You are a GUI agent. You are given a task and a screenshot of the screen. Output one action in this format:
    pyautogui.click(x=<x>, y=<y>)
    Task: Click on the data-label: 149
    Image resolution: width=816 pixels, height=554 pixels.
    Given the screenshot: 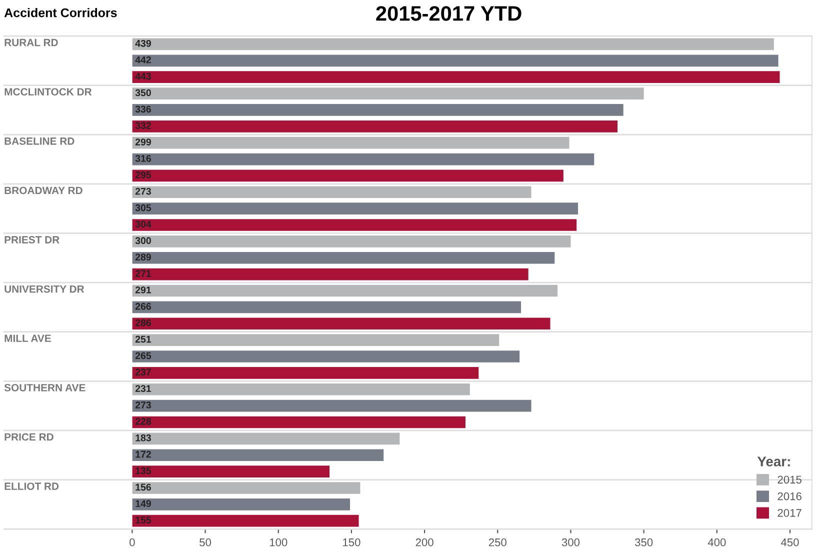 What is the action you would take?
    pyautogui.click(x=143, y=504)
    